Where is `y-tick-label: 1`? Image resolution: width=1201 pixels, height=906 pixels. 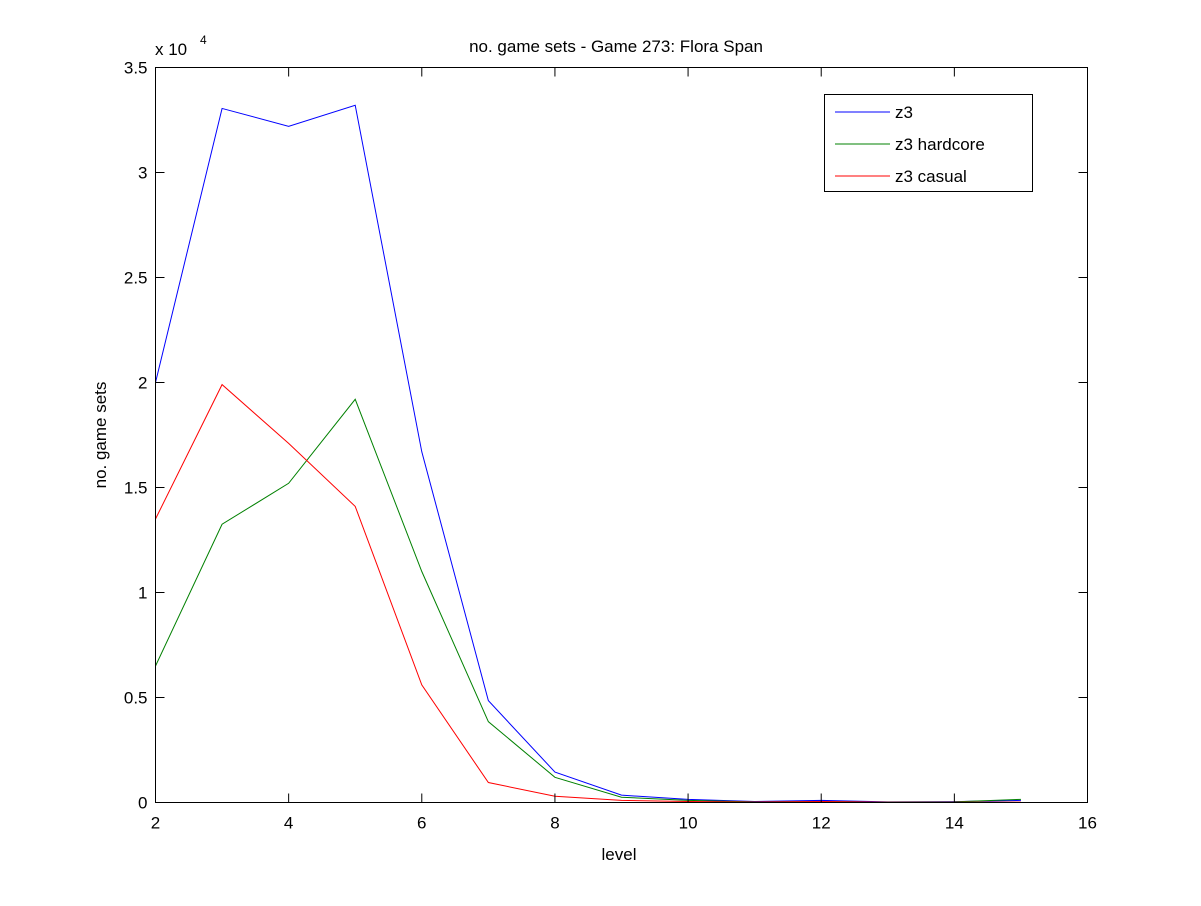
y-tick-label: 1 is located at coordinates (142, 593).